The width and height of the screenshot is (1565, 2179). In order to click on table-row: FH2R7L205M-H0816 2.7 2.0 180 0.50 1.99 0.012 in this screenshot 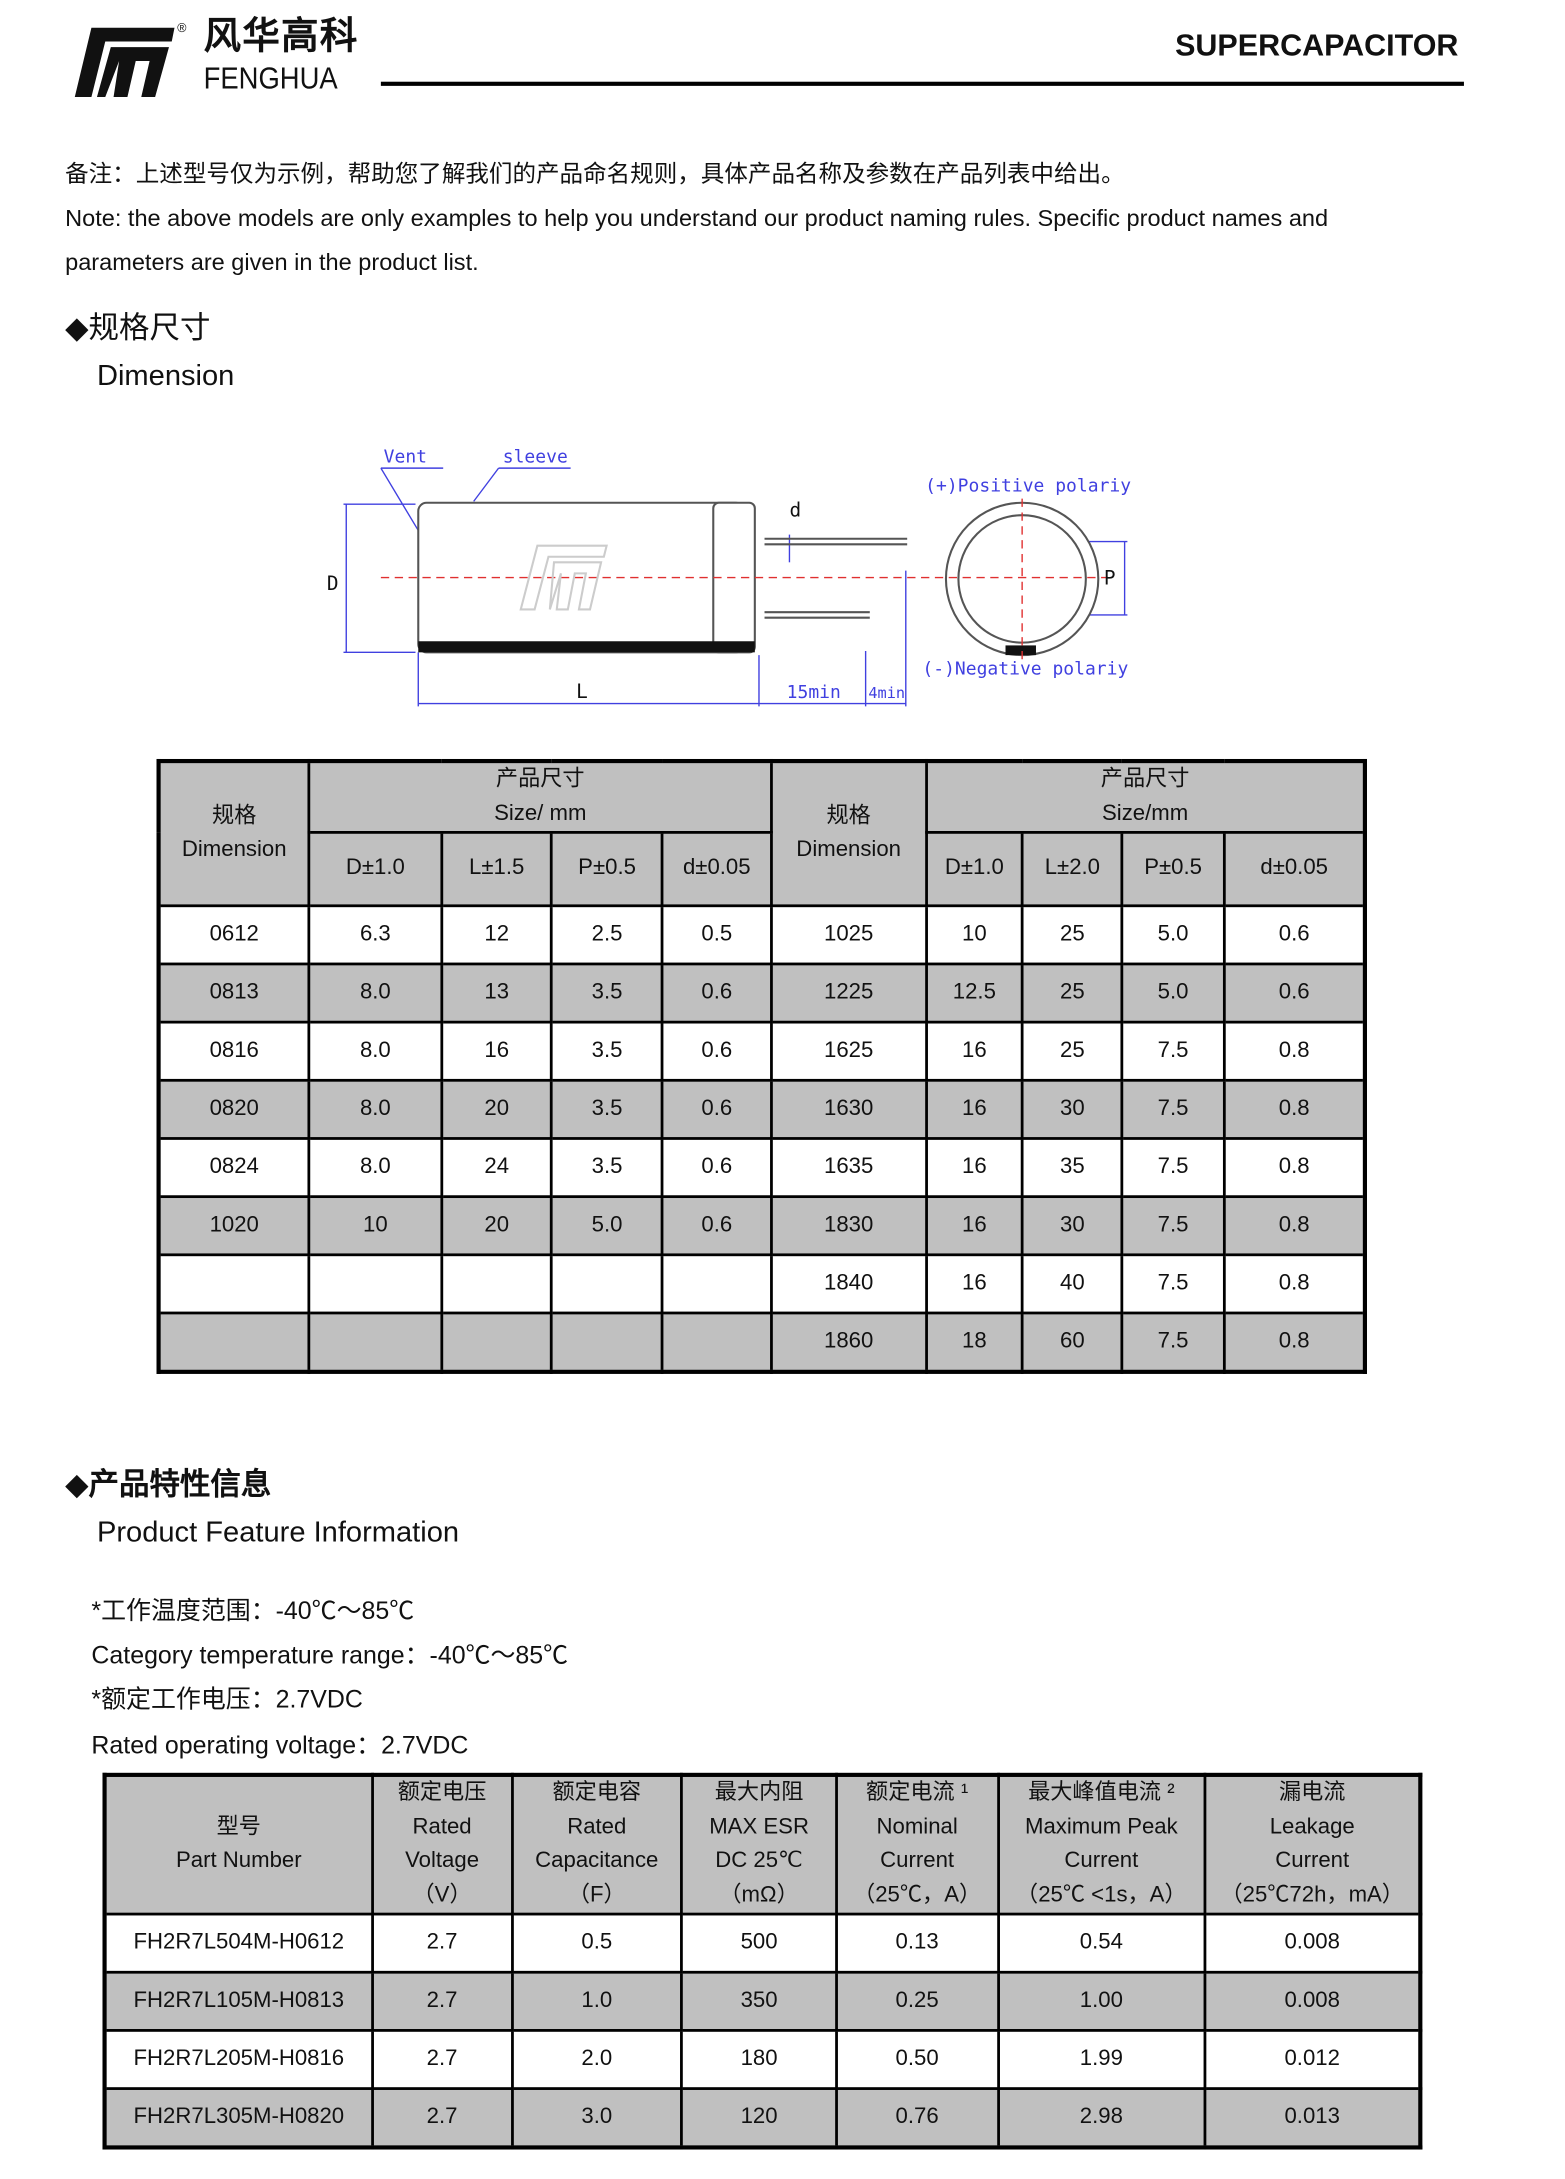, I will do `click(762, 2059)`.